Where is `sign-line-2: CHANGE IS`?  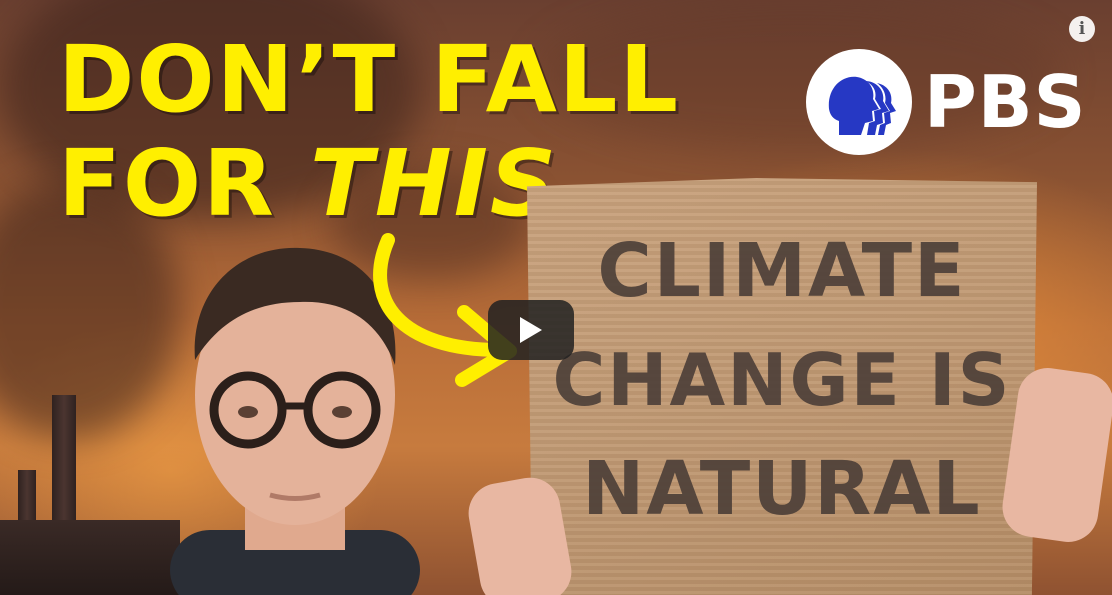
sign-line-2: CHANGE IS is located at coordinates (782, 380).